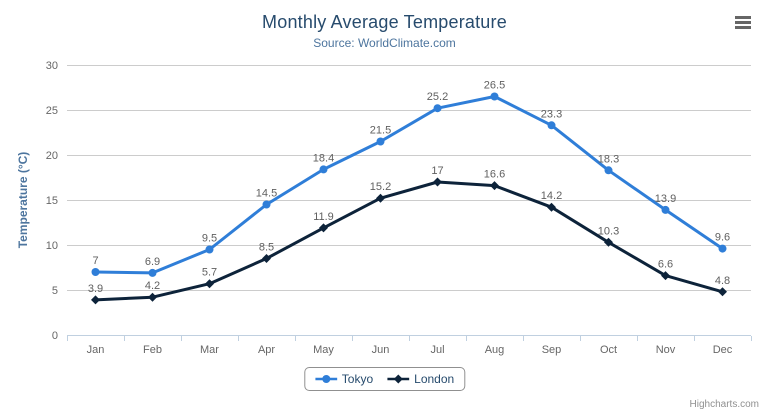  I want to click on data-label: 9.6, so click(722, 238).